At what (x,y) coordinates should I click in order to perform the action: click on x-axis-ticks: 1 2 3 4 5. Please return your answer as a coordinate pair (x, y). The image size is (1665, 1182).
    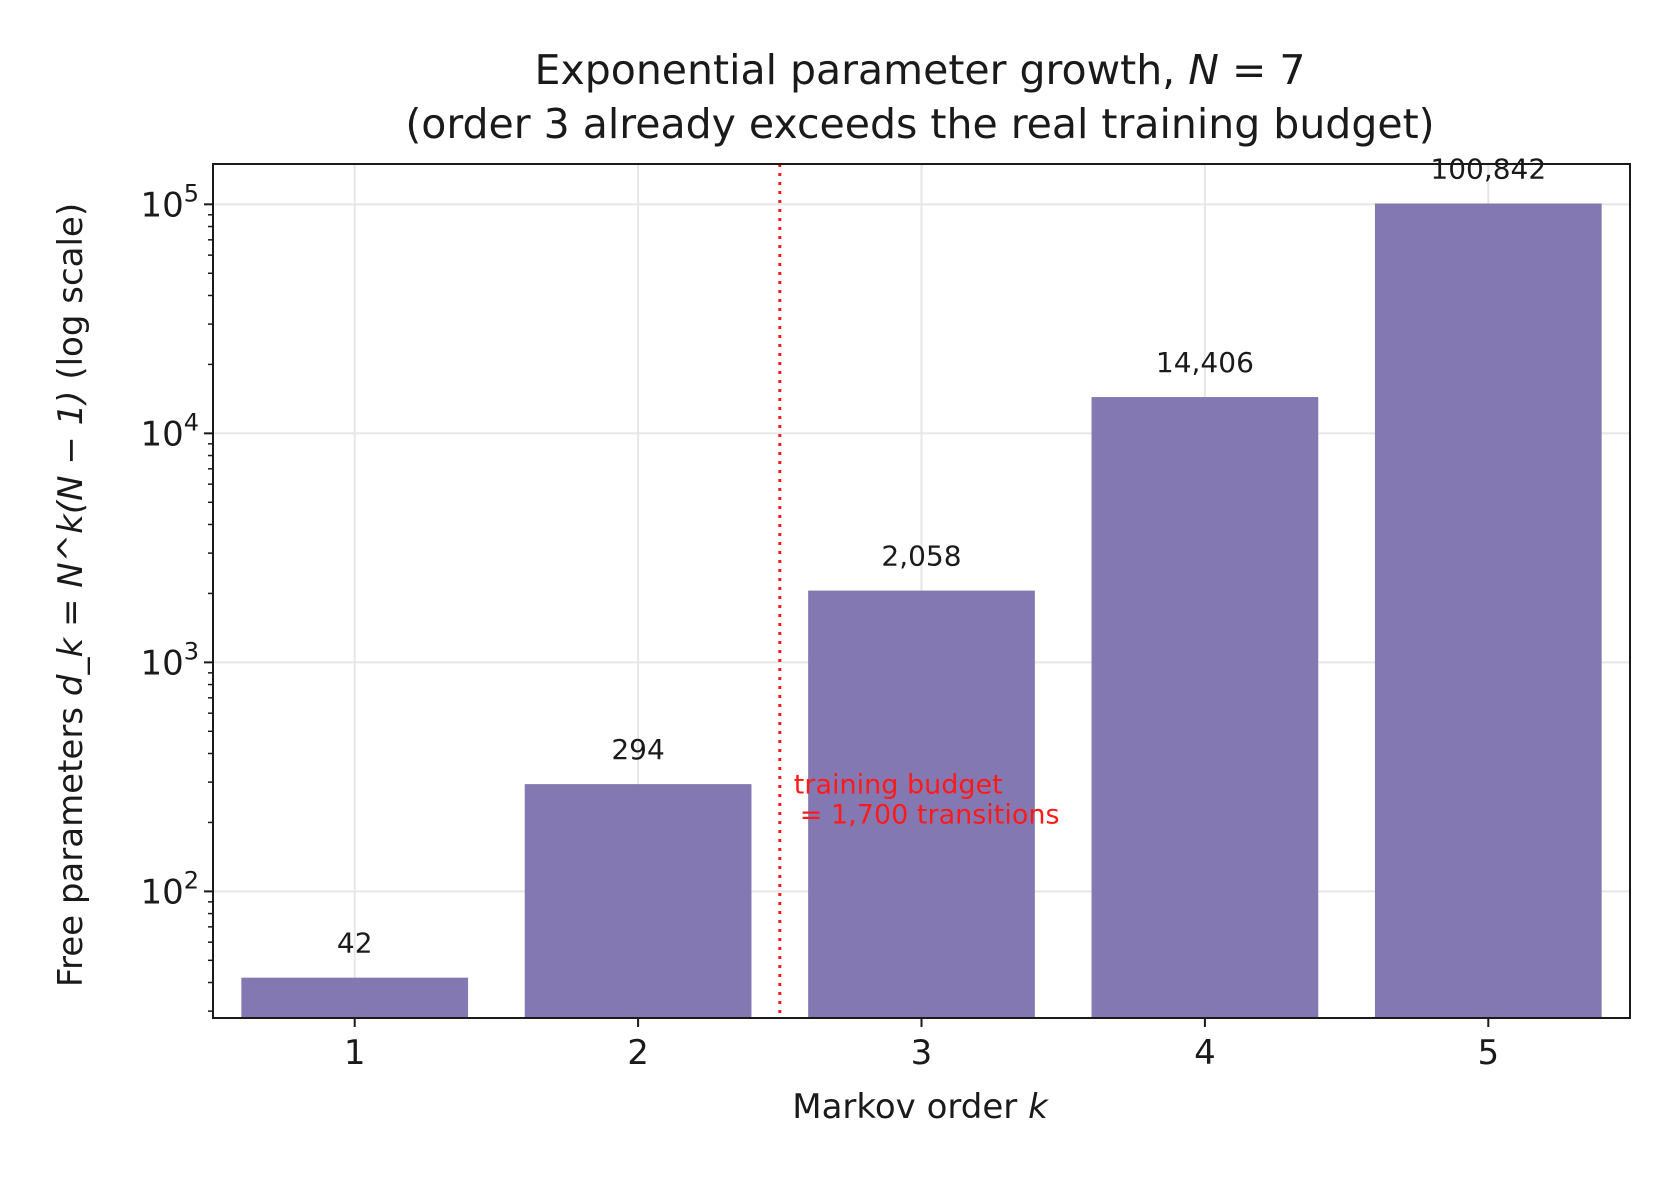
    Looking at the image, I should click on (921, 1045).